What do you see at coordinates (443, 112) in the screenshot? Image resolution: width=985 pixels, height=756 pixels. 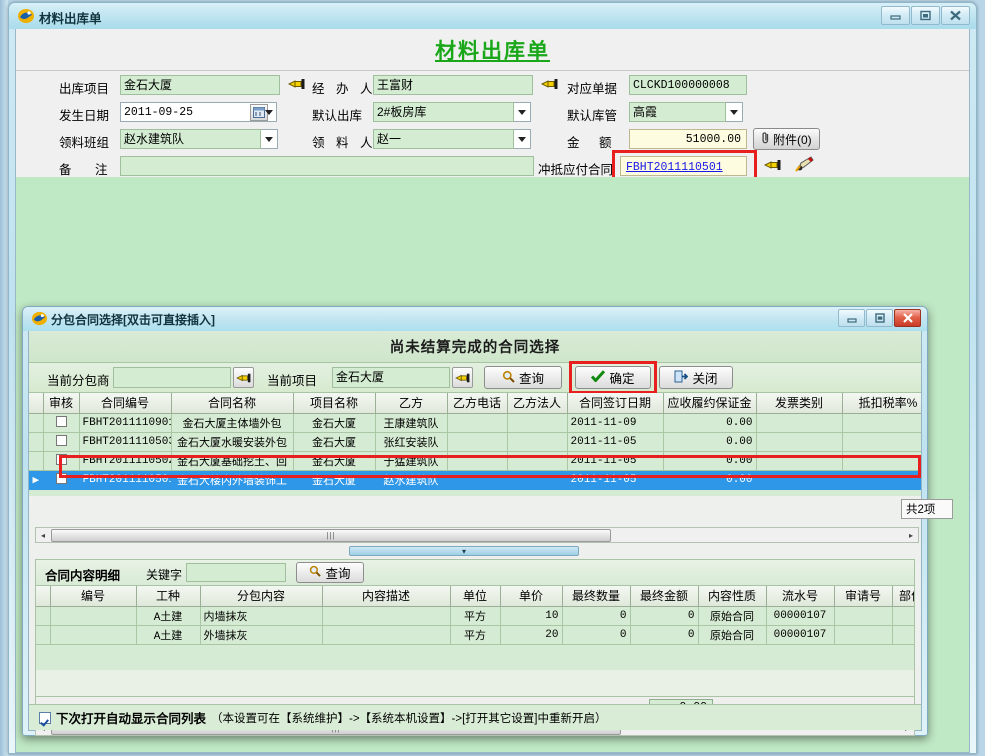 I see `default-warehouse-input: 2#板房库` at bounding box center [443, 112].